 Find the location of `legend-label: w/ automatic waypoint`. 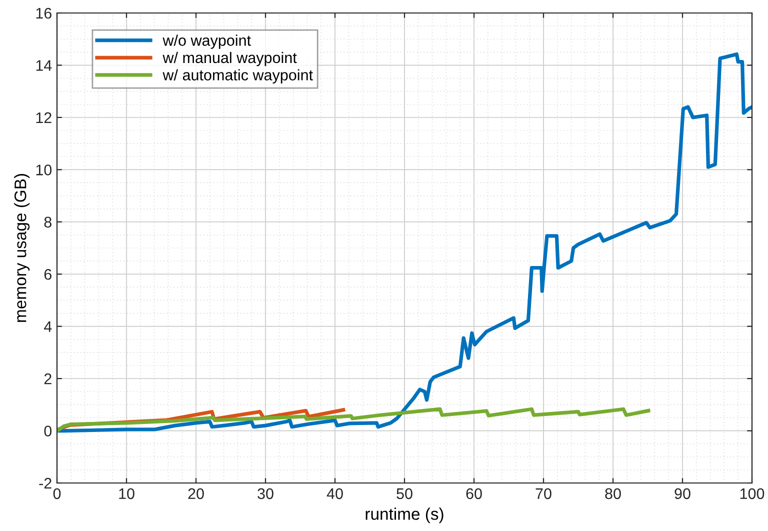

legend-label: w/ automatic waypoint is located at coordinates (237, 76).